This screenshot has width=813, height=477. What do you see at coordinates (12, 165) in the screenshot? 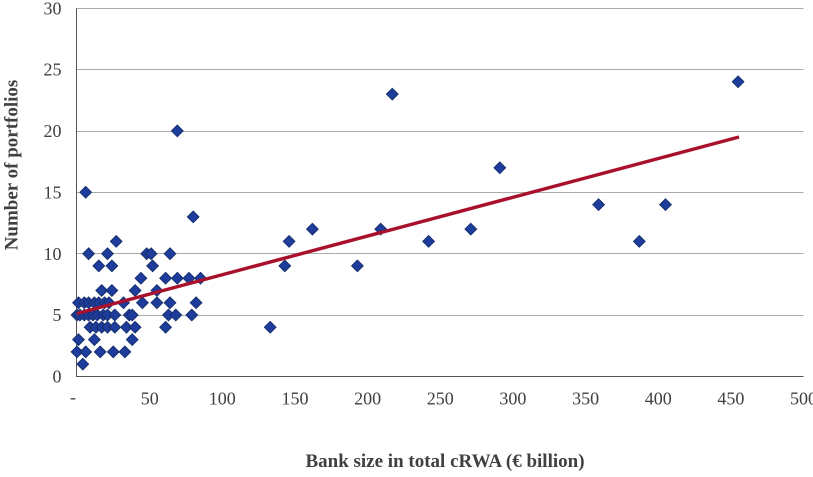
I see `svg-text: Number of portfolios` at bounding box center [12, 165].